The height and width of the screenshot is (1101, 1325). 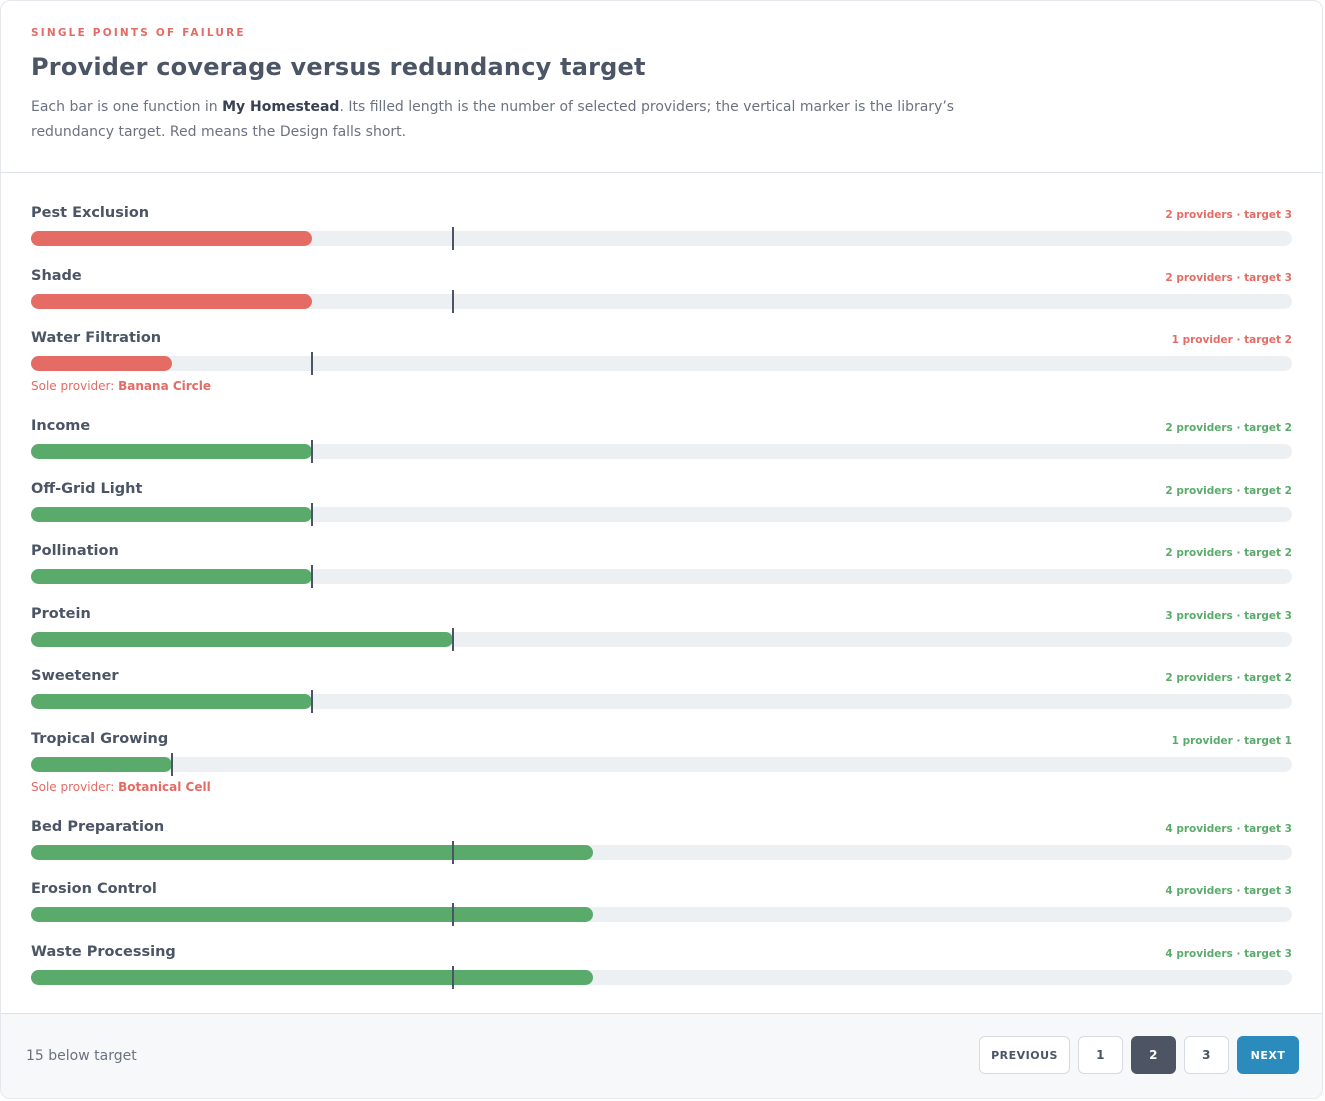 I want to click on function-name: Waste Processing, so click(x=103, y=951).